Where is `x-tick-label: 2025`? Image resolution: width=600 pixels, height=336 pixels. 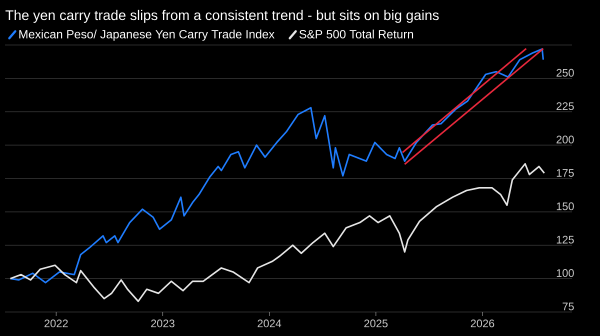
x-tick-label: 2025 is located at coordinates (376, 324).